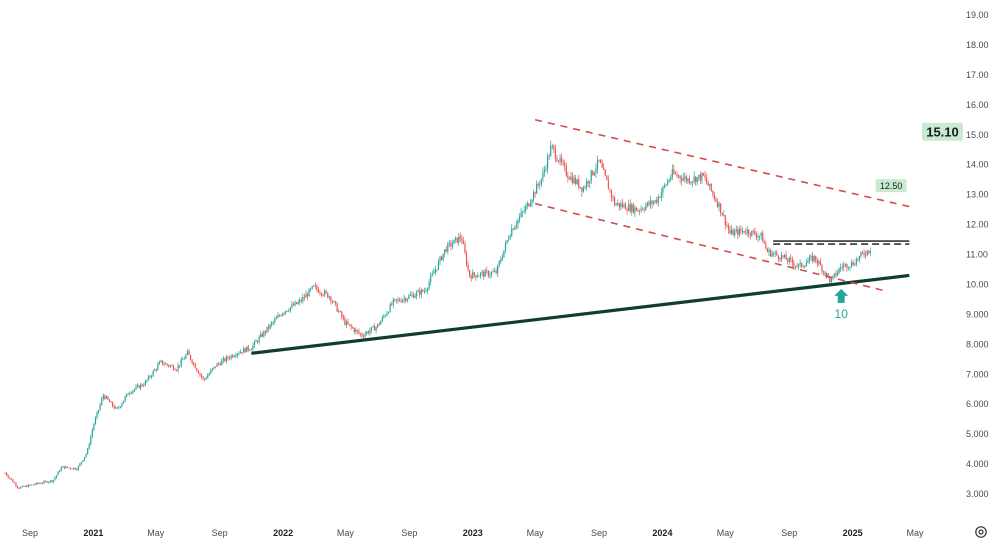 This screenshot has height=544, width=1001. I want to click on settings-gear-icon, so click(981, 532).